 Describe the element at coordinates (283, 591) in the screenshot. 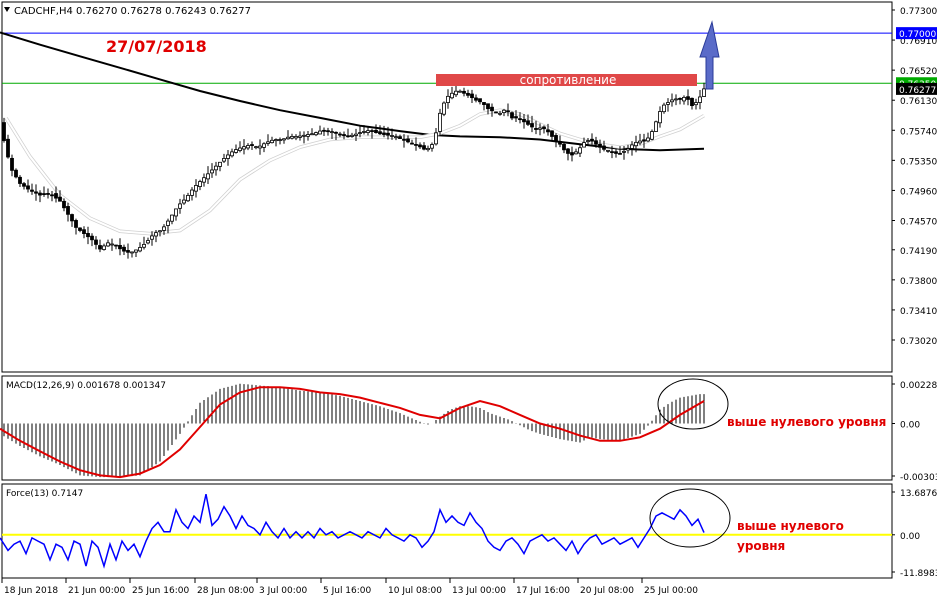

I see `time-tick-label: 3 Jul 00:00` at that location.